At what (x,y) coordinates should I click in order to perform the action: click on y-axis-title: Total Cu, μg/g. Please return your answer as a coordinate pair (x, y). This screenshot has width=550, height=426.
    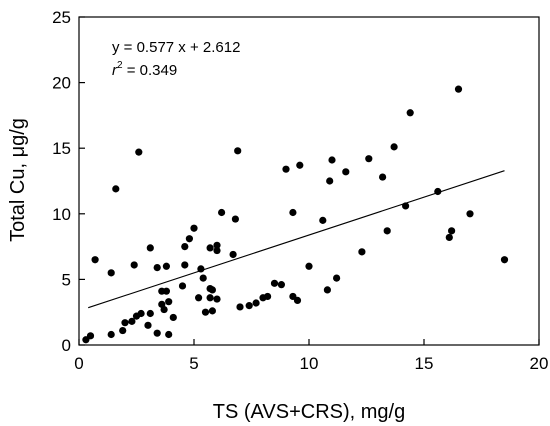
    Looking at the image, I should click on (18, 180).